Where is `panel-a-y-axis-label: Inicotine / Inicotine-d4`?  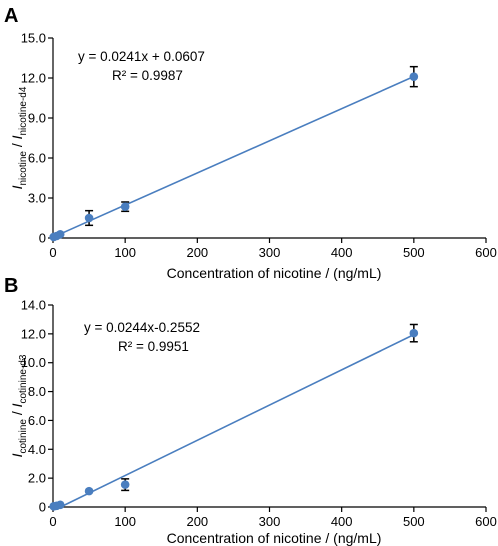
panel-a-y-axis-label: Inicotine / Inicotine-d4 is located at coordinates (19, 137).